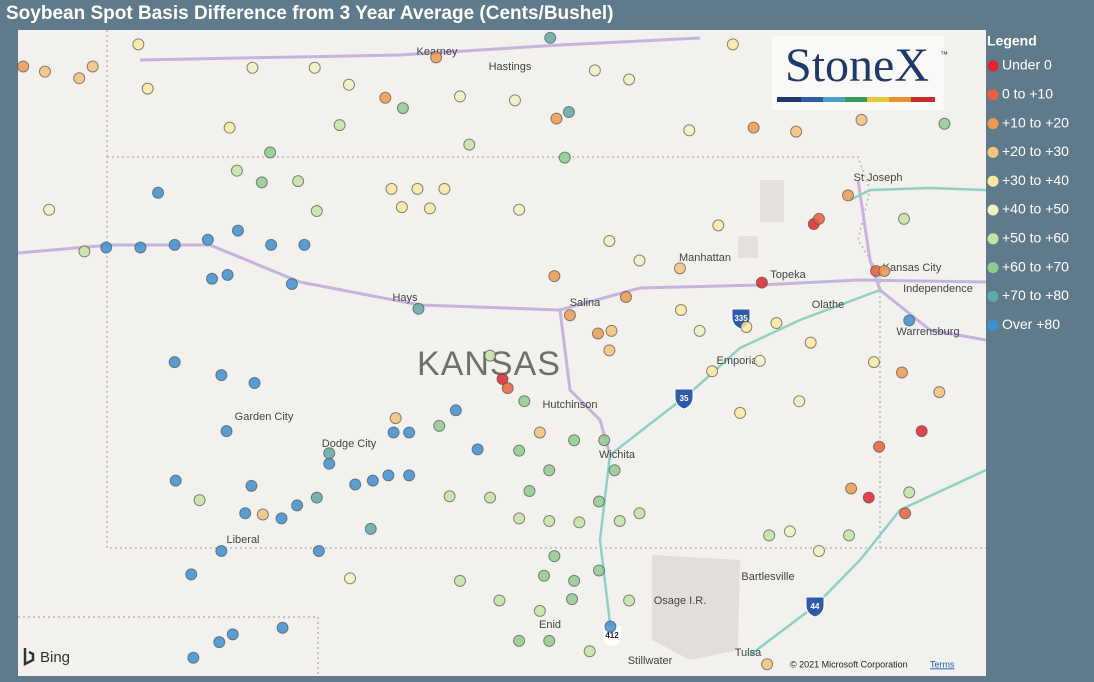  Describe the element at coordinates (550, 625) in the screenshot. I see `city-label: Enid` at that location.